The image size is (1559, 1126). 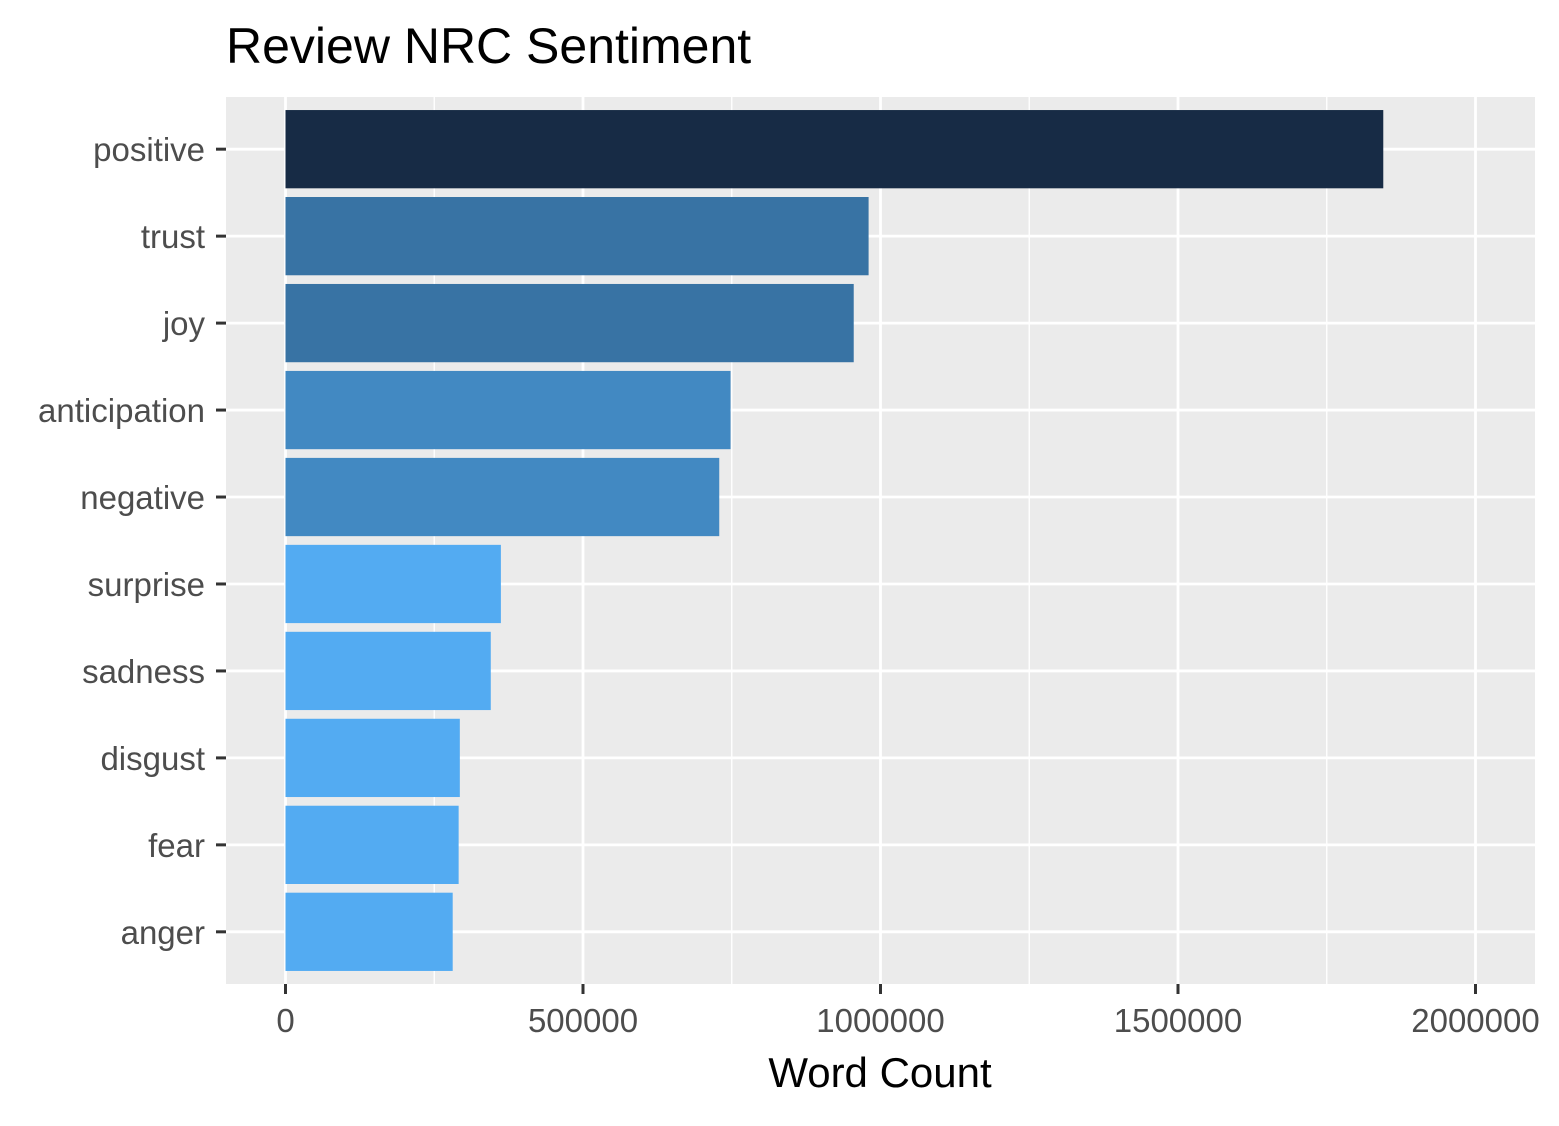 What do you see at coordinates (880, 1020) in the screenshot?
I see `x-tick-label: 1000000` at bounding box center [880, 1020].